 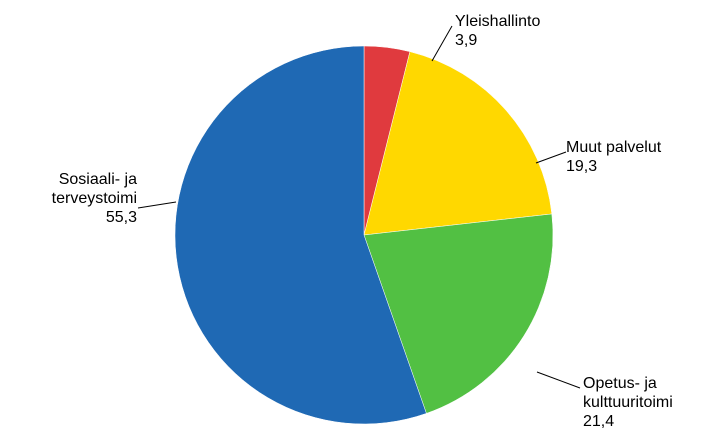 What do you see at coordinates (458, 313) in the screenshot?
I see `pie-slice-opetus-ja-kulttuuritoimi` at bounding box center [458, 313].